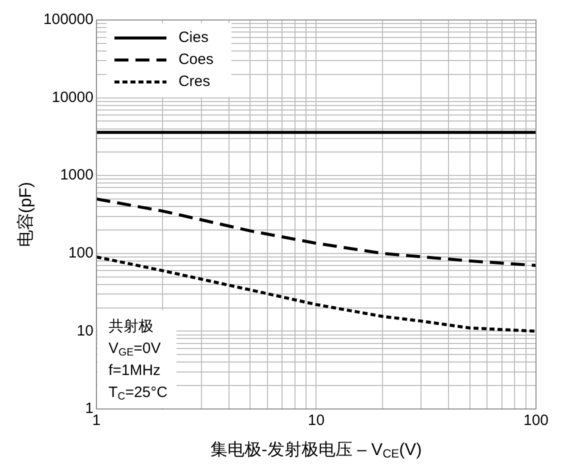 The image size is (566, 475). I want to click on y-tick-label: 100, so click(81, 253).